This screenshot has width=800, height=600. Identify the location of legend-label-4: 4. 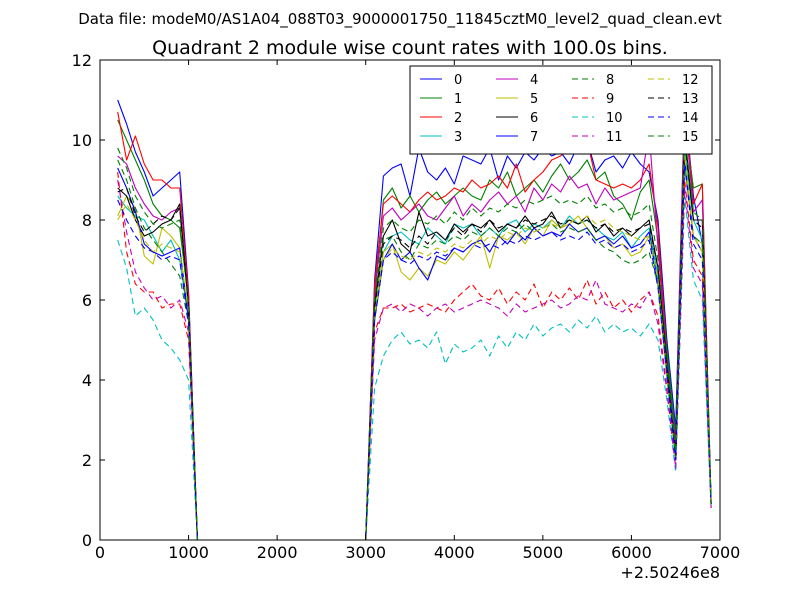
(534, 80).